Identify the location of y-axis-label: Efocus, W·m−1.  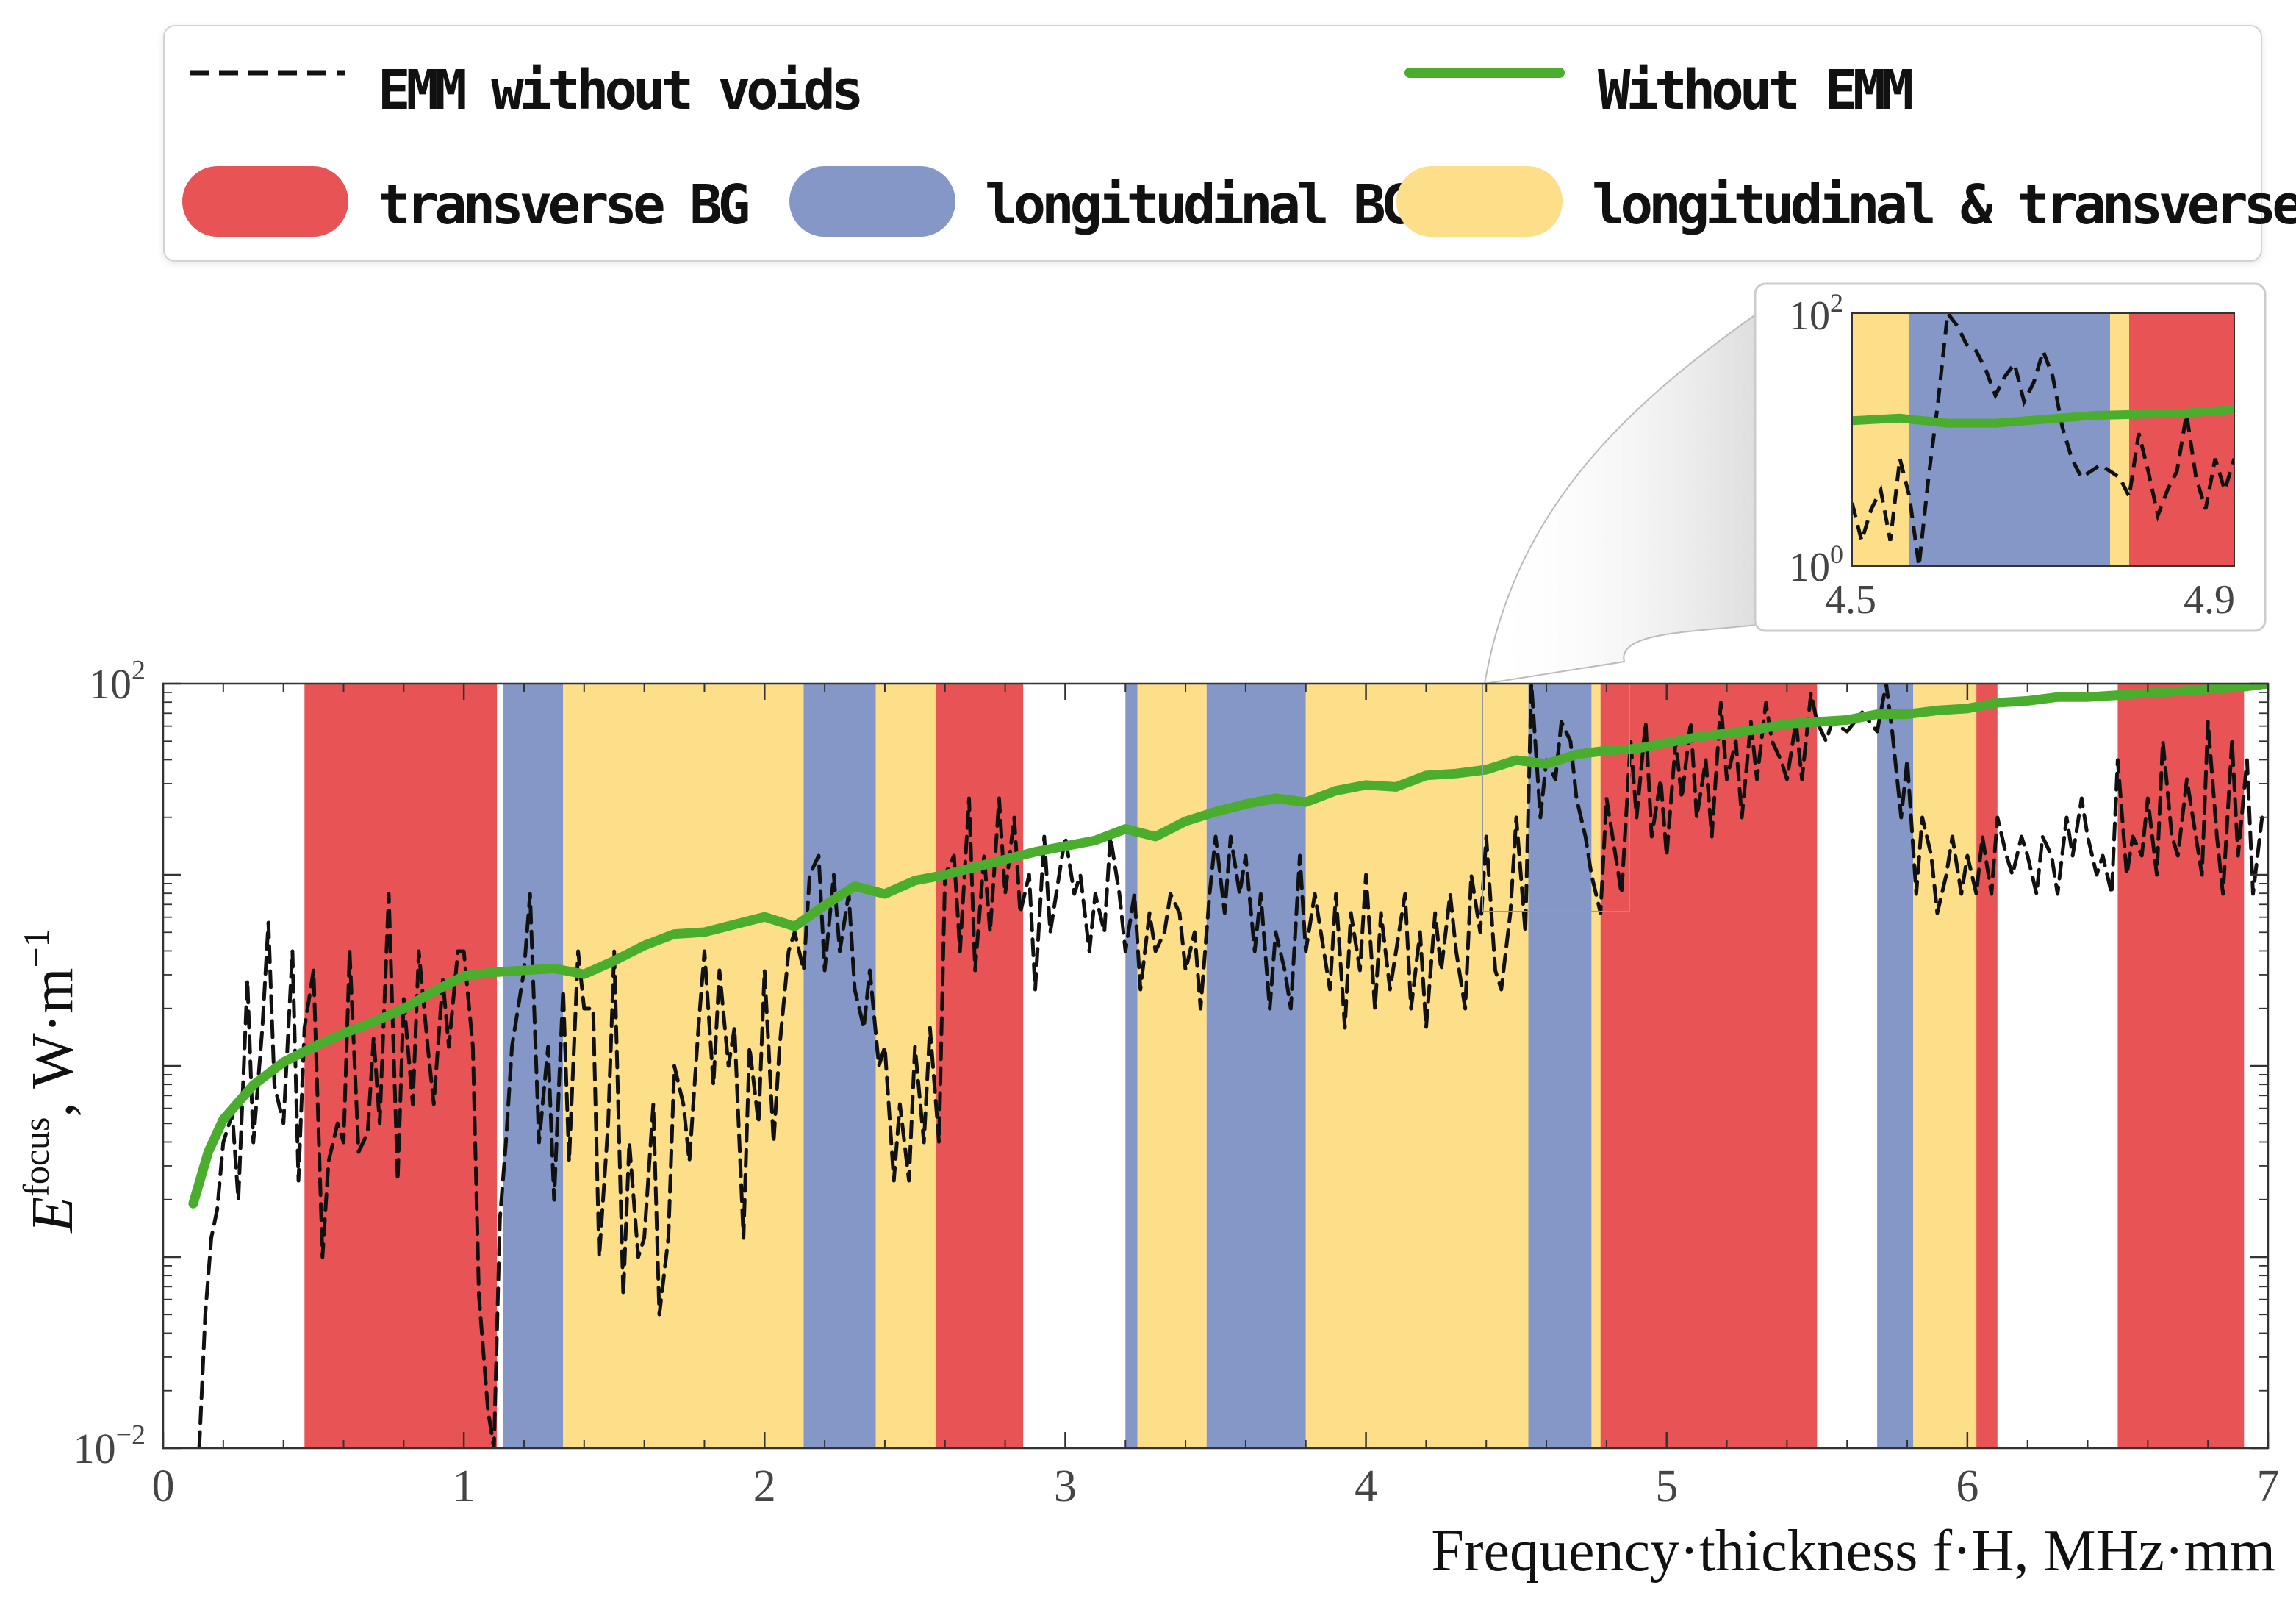
(50, 1080).